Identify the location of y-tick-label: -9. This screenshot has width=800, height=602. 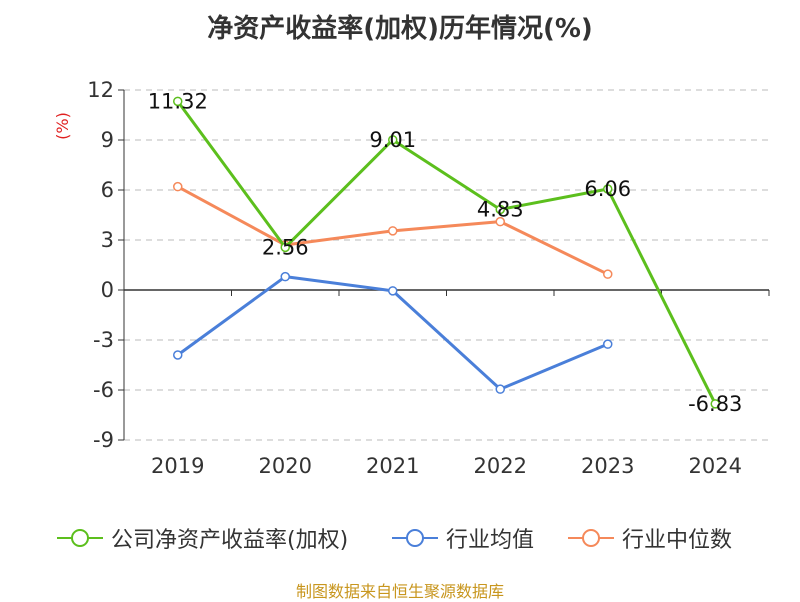
(103, 440).